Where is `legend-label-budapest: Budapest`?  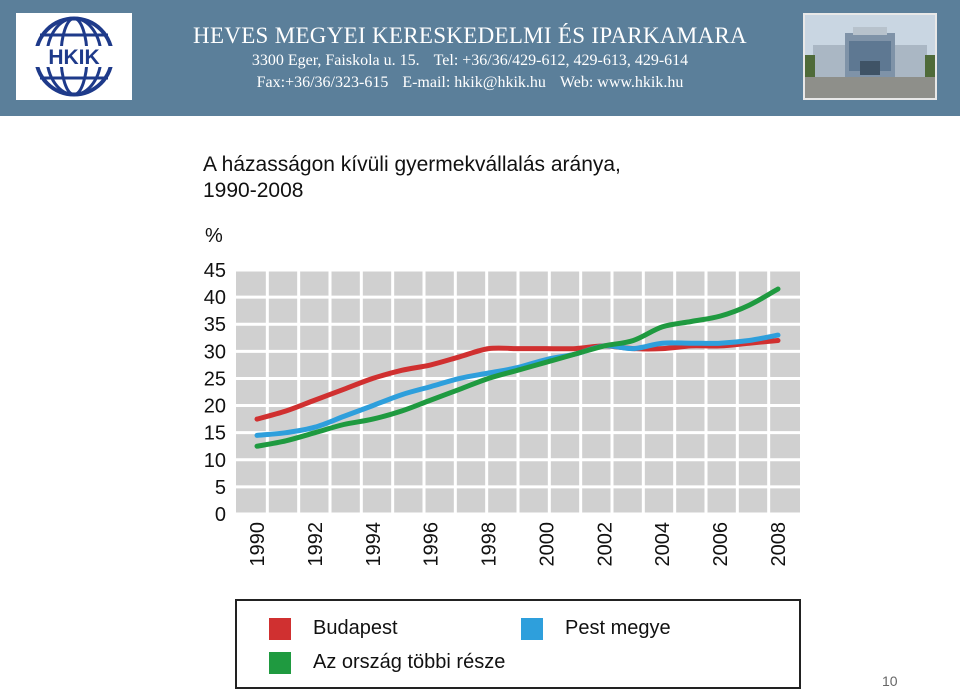
legend-label-budapest: Budapest is located at coordinates (355, 628).